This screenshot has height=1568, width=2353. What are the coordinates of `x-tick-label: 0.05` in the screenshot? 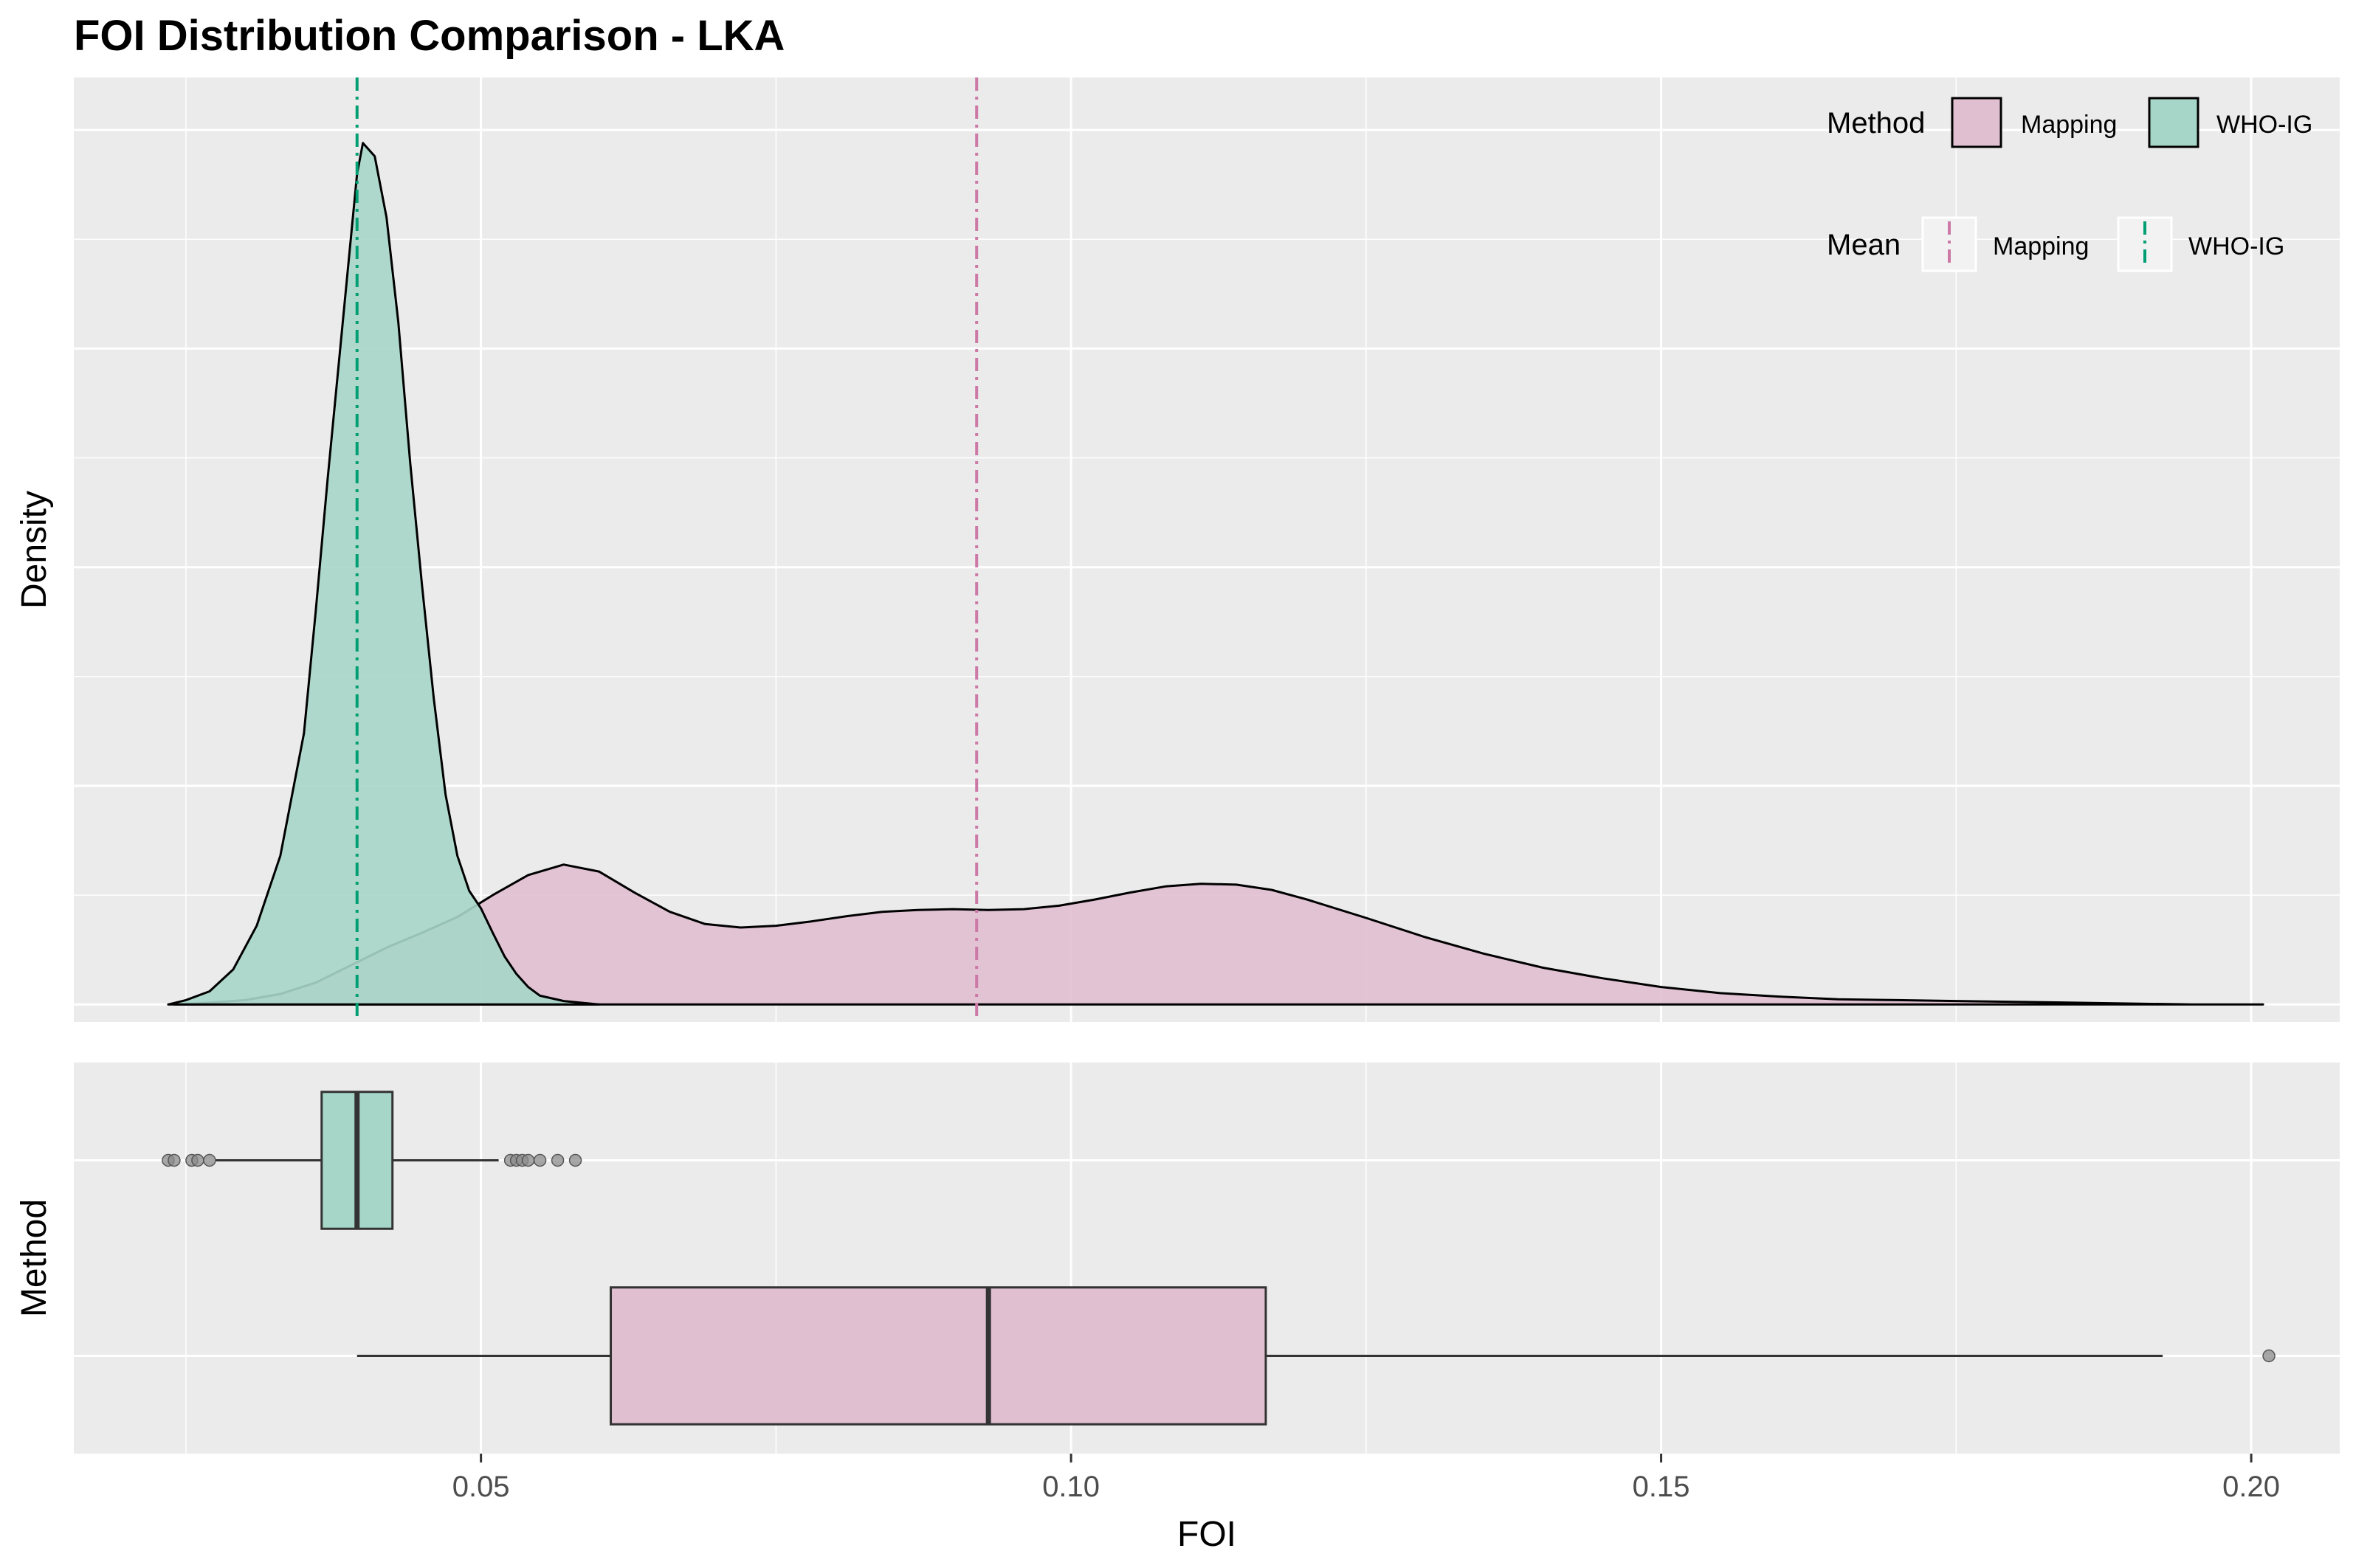 It's located at (481, 1487).